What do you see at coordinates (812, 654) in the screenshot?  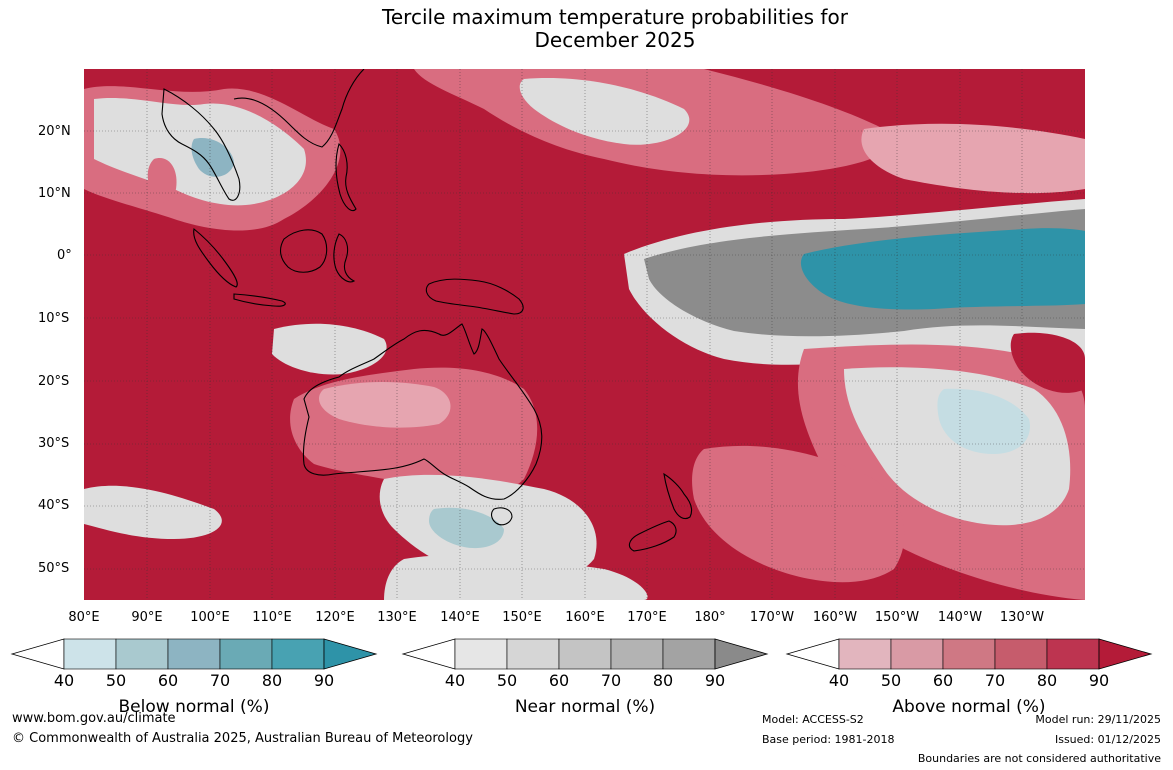 I see `above-cbar-arrow-left` at bounding box center [812, 654].